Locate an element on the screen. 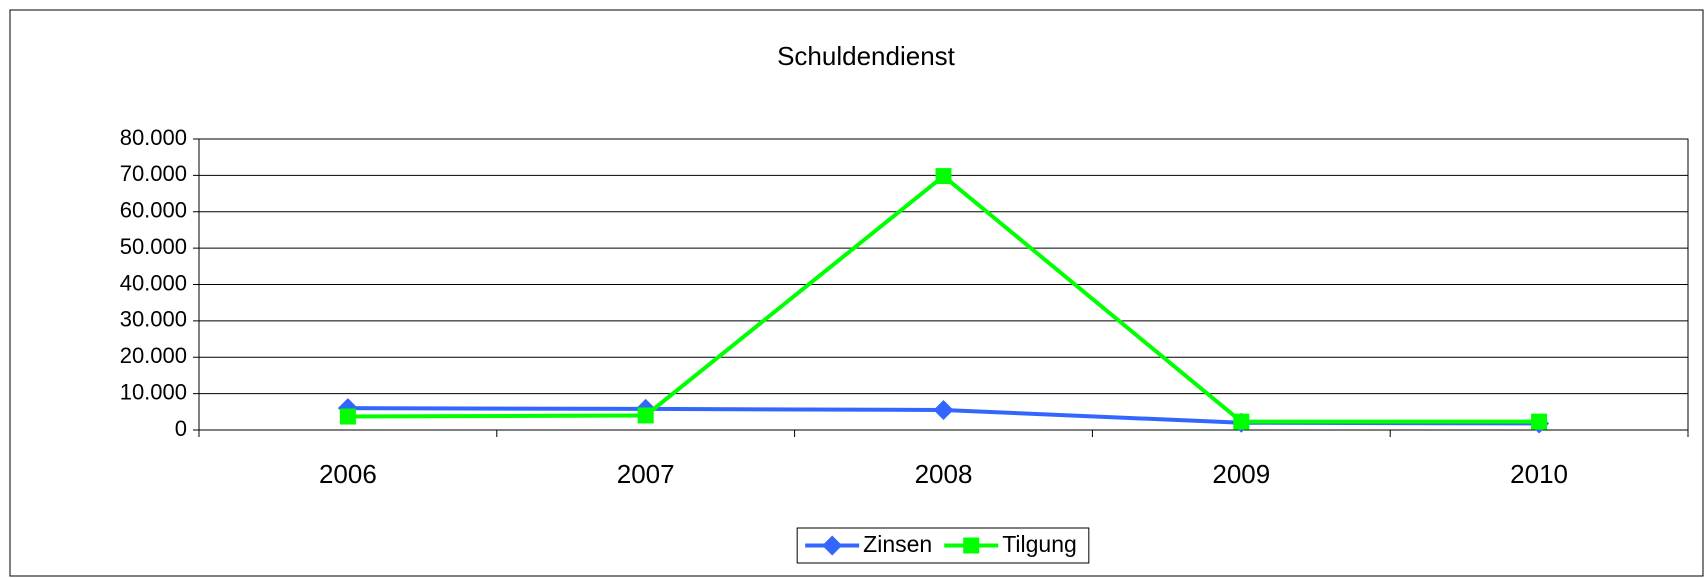 The width and height of the screenshot is (1705, 578). y-tick-label: 0 is located at coordinates (181, 428).